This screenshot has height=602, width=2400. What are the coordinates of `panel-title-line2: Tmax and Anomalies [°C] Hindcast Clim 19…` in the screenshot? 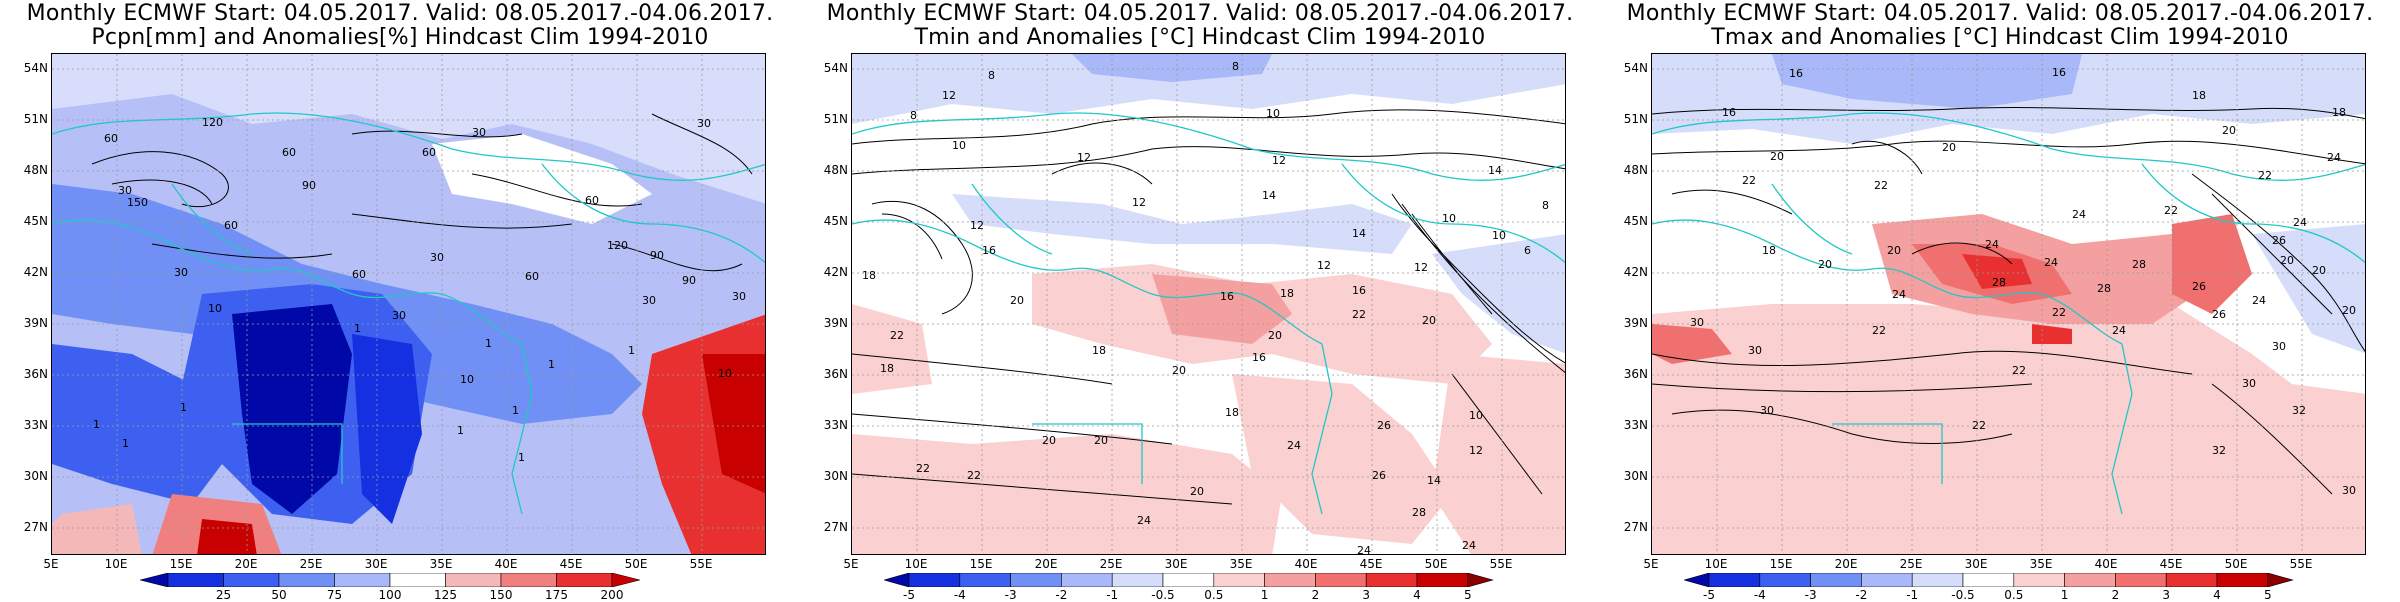 It's located at (2000, 37).